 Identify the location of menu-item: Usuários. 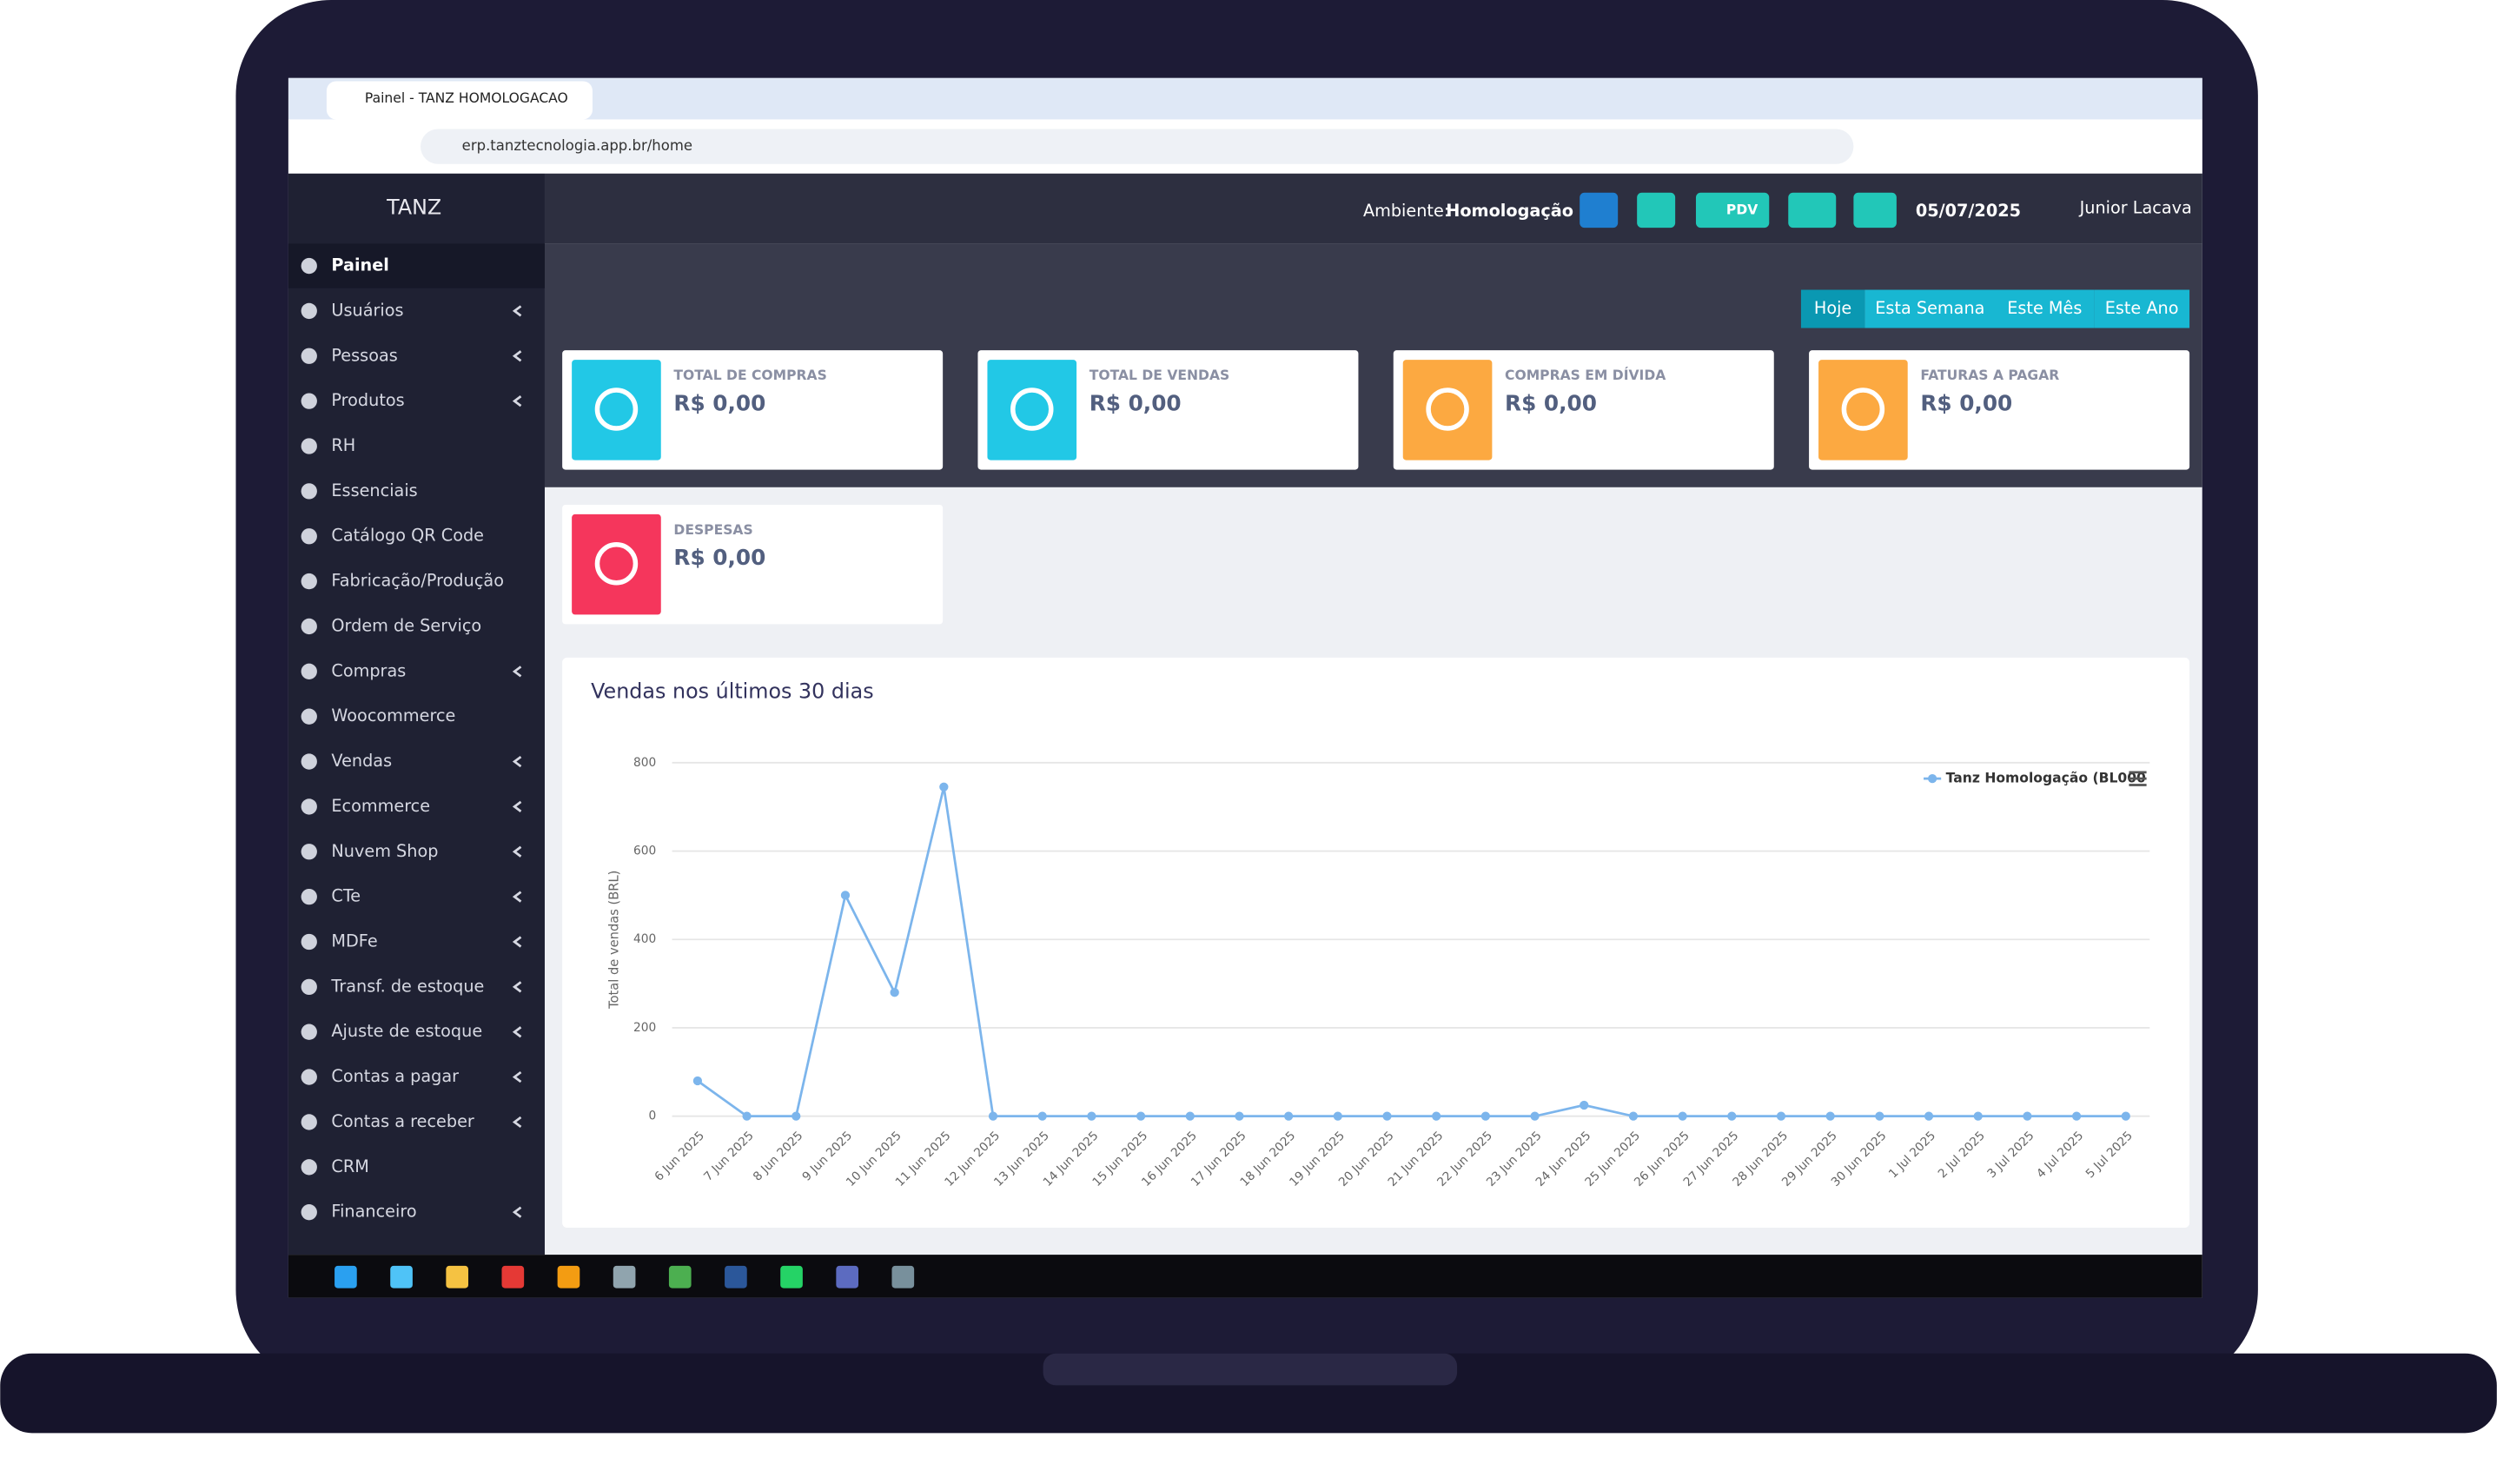
(367, 310).